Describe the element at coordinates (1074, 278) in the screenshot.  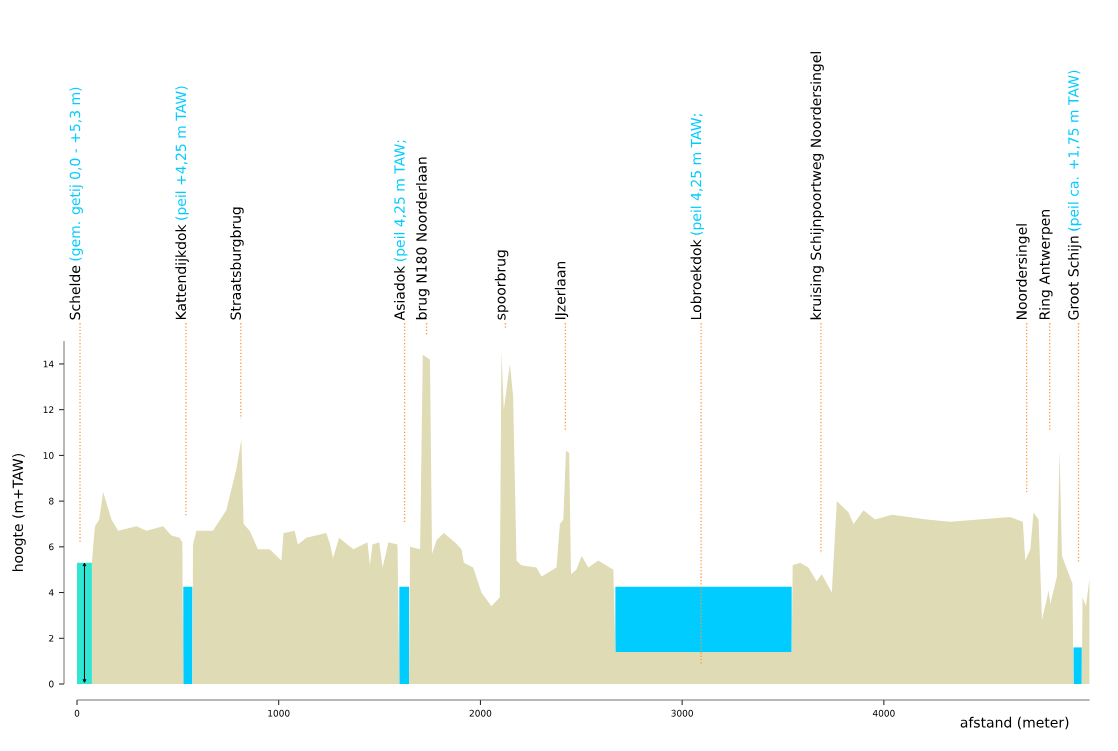
I see `ref-line-label: Groot Schijn` at that location.